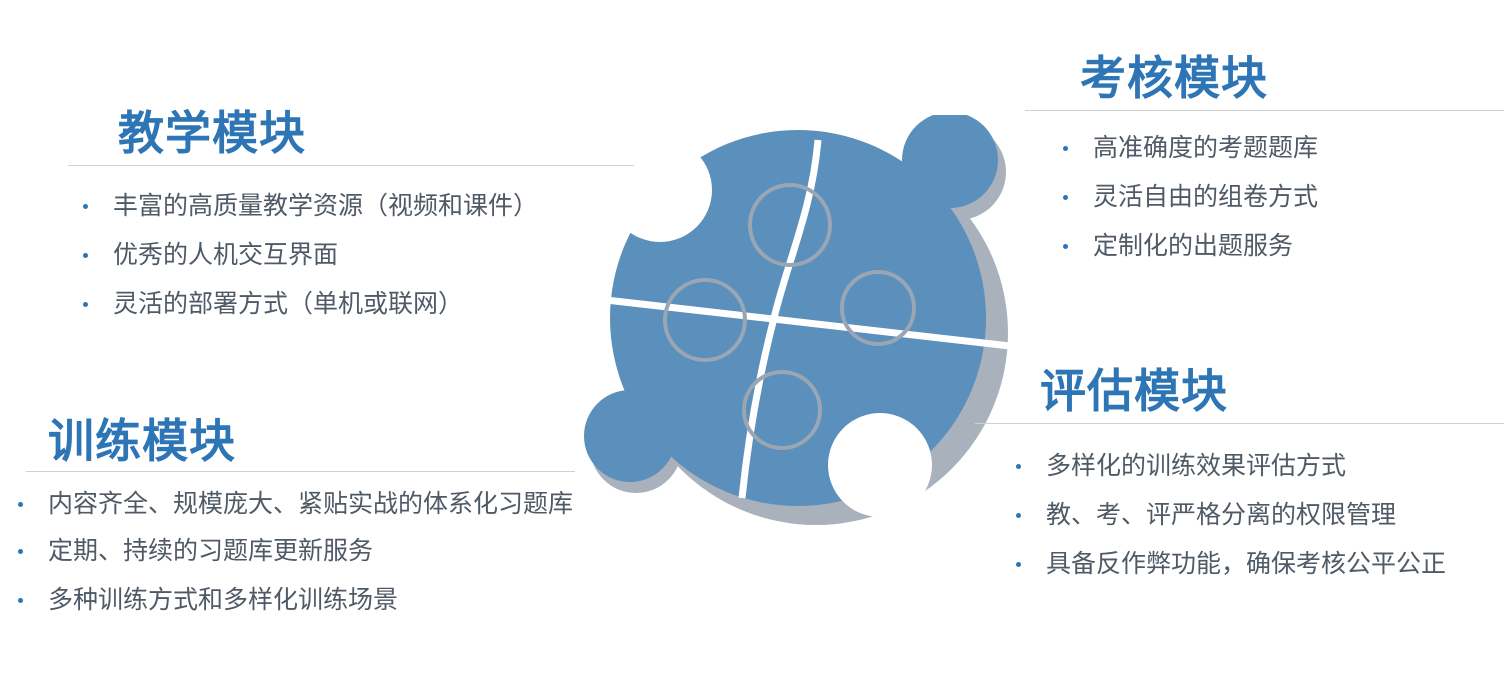  I want to click on puzzle-seams, so click(808, 319).